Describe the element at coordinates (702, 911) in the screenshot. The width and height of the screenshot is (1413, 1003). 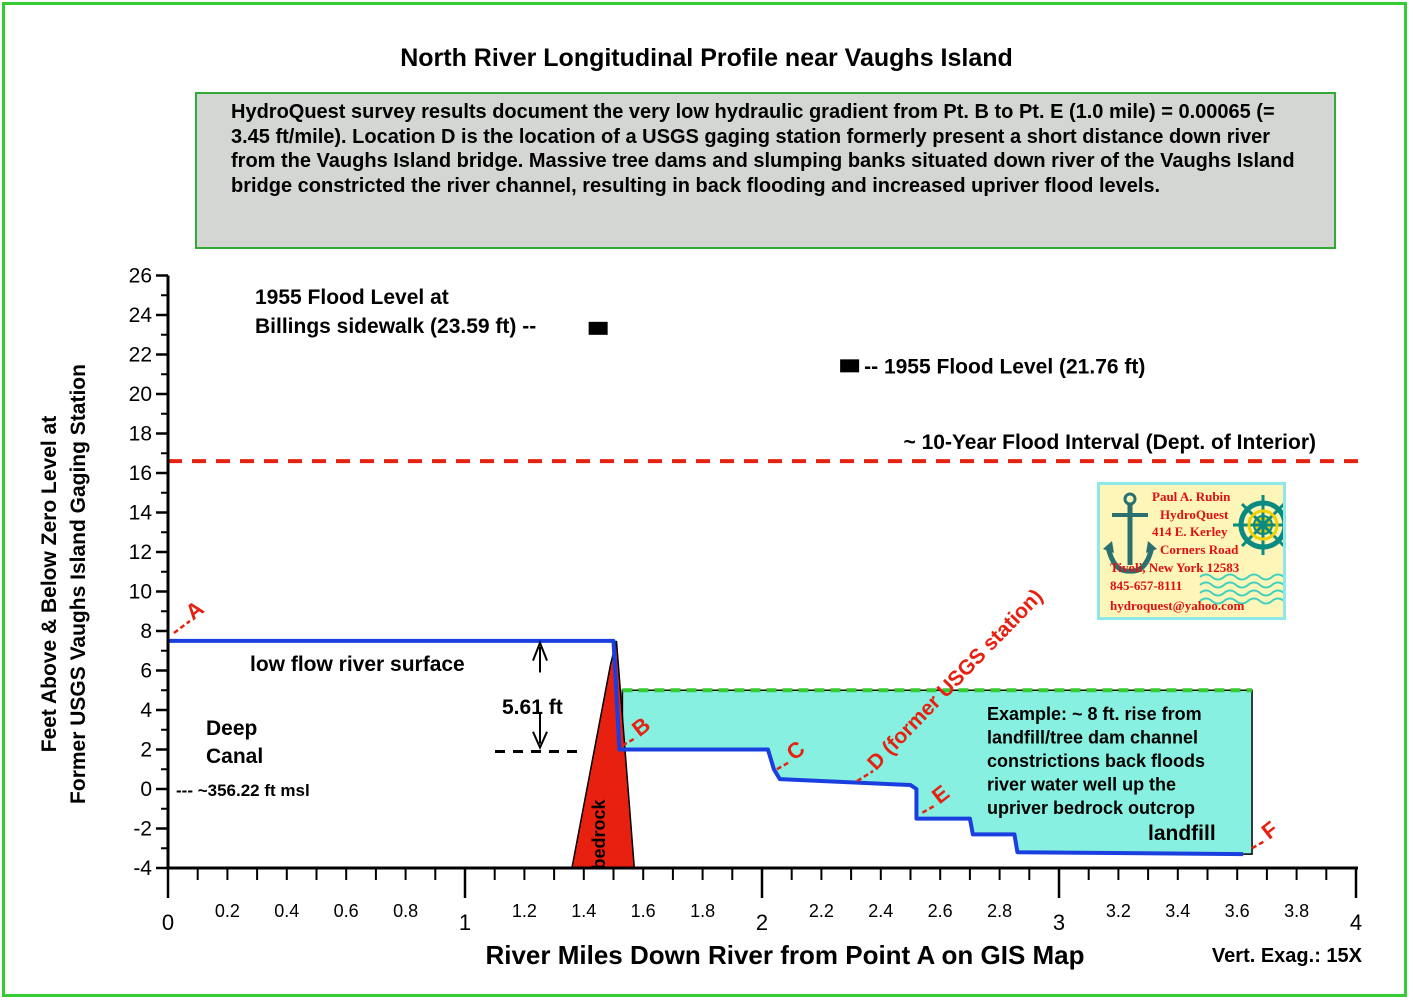
I see `x-minor-tick-label: 1.8` at that location.